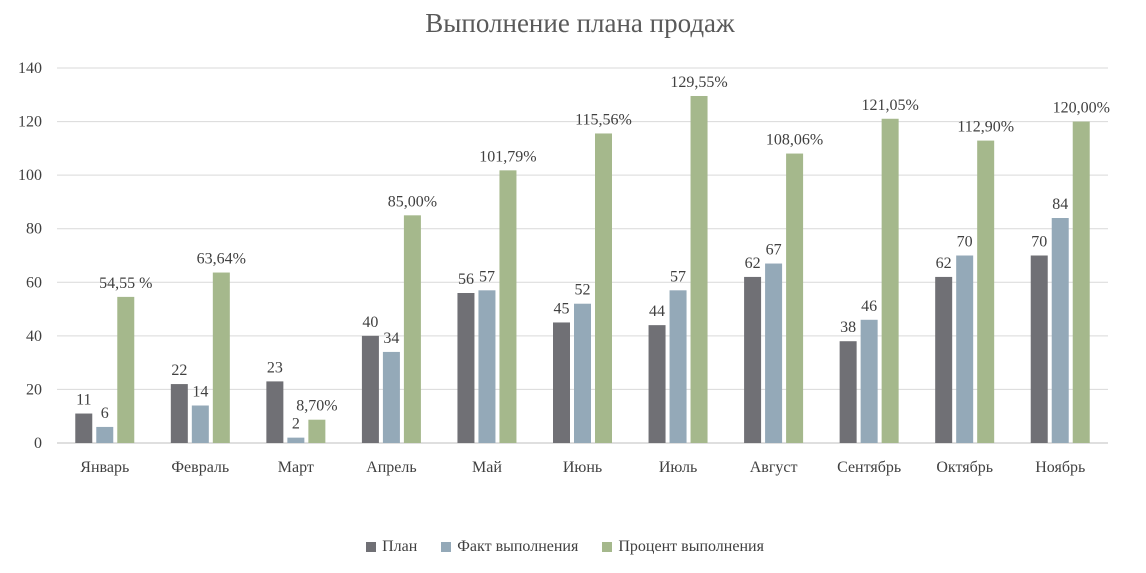 This screenshot has height=573, width=1146. I want to click on y-tick-label: 40, so click(34, 336).